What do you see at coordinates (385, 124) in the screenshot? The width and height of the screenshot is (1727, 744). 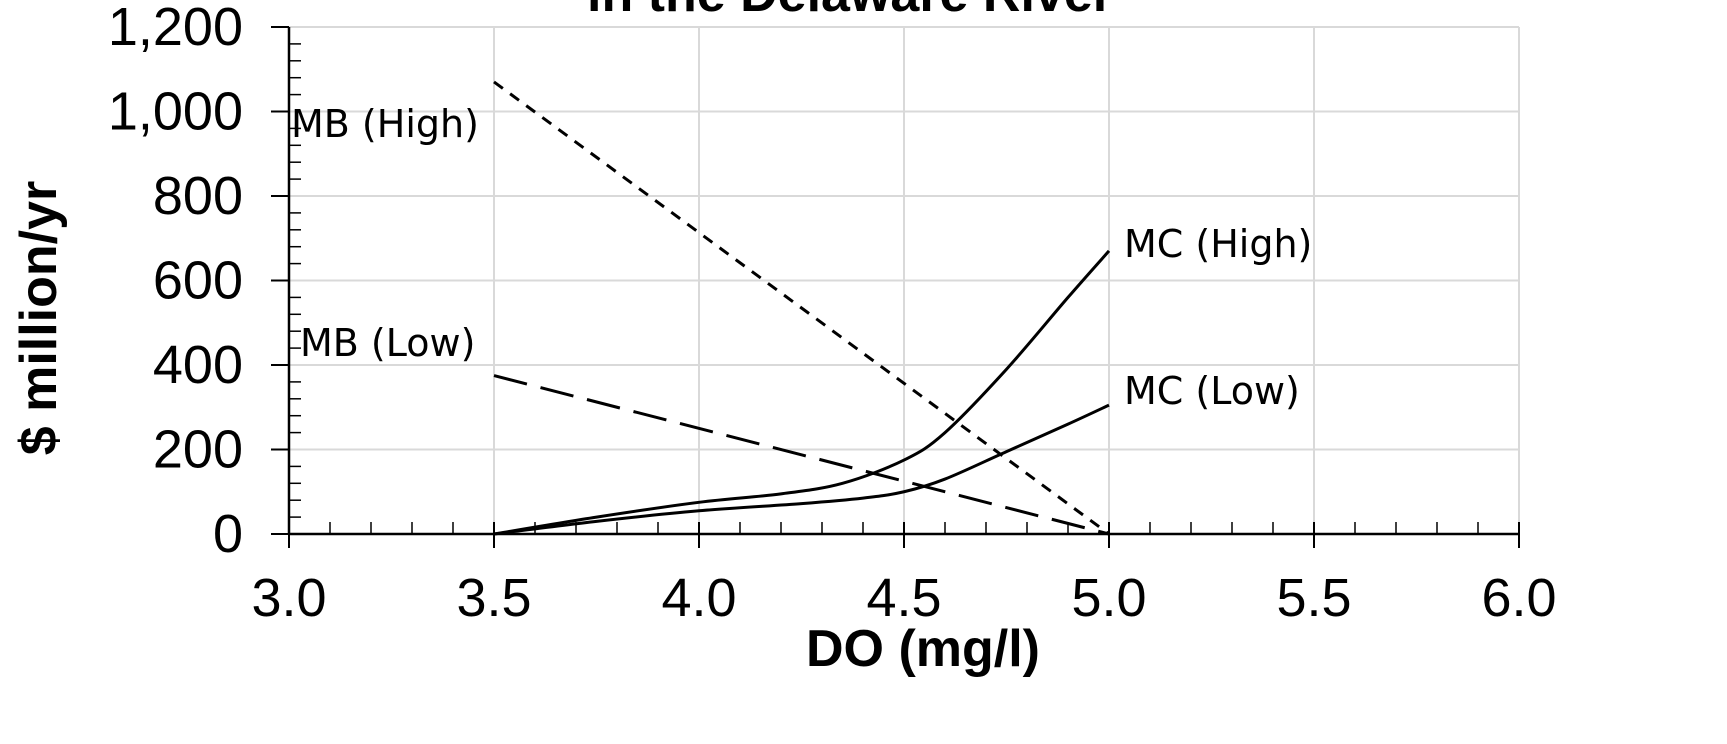 I see `series-label-mb-high: MB (High)` at bounding box center [385, 124].